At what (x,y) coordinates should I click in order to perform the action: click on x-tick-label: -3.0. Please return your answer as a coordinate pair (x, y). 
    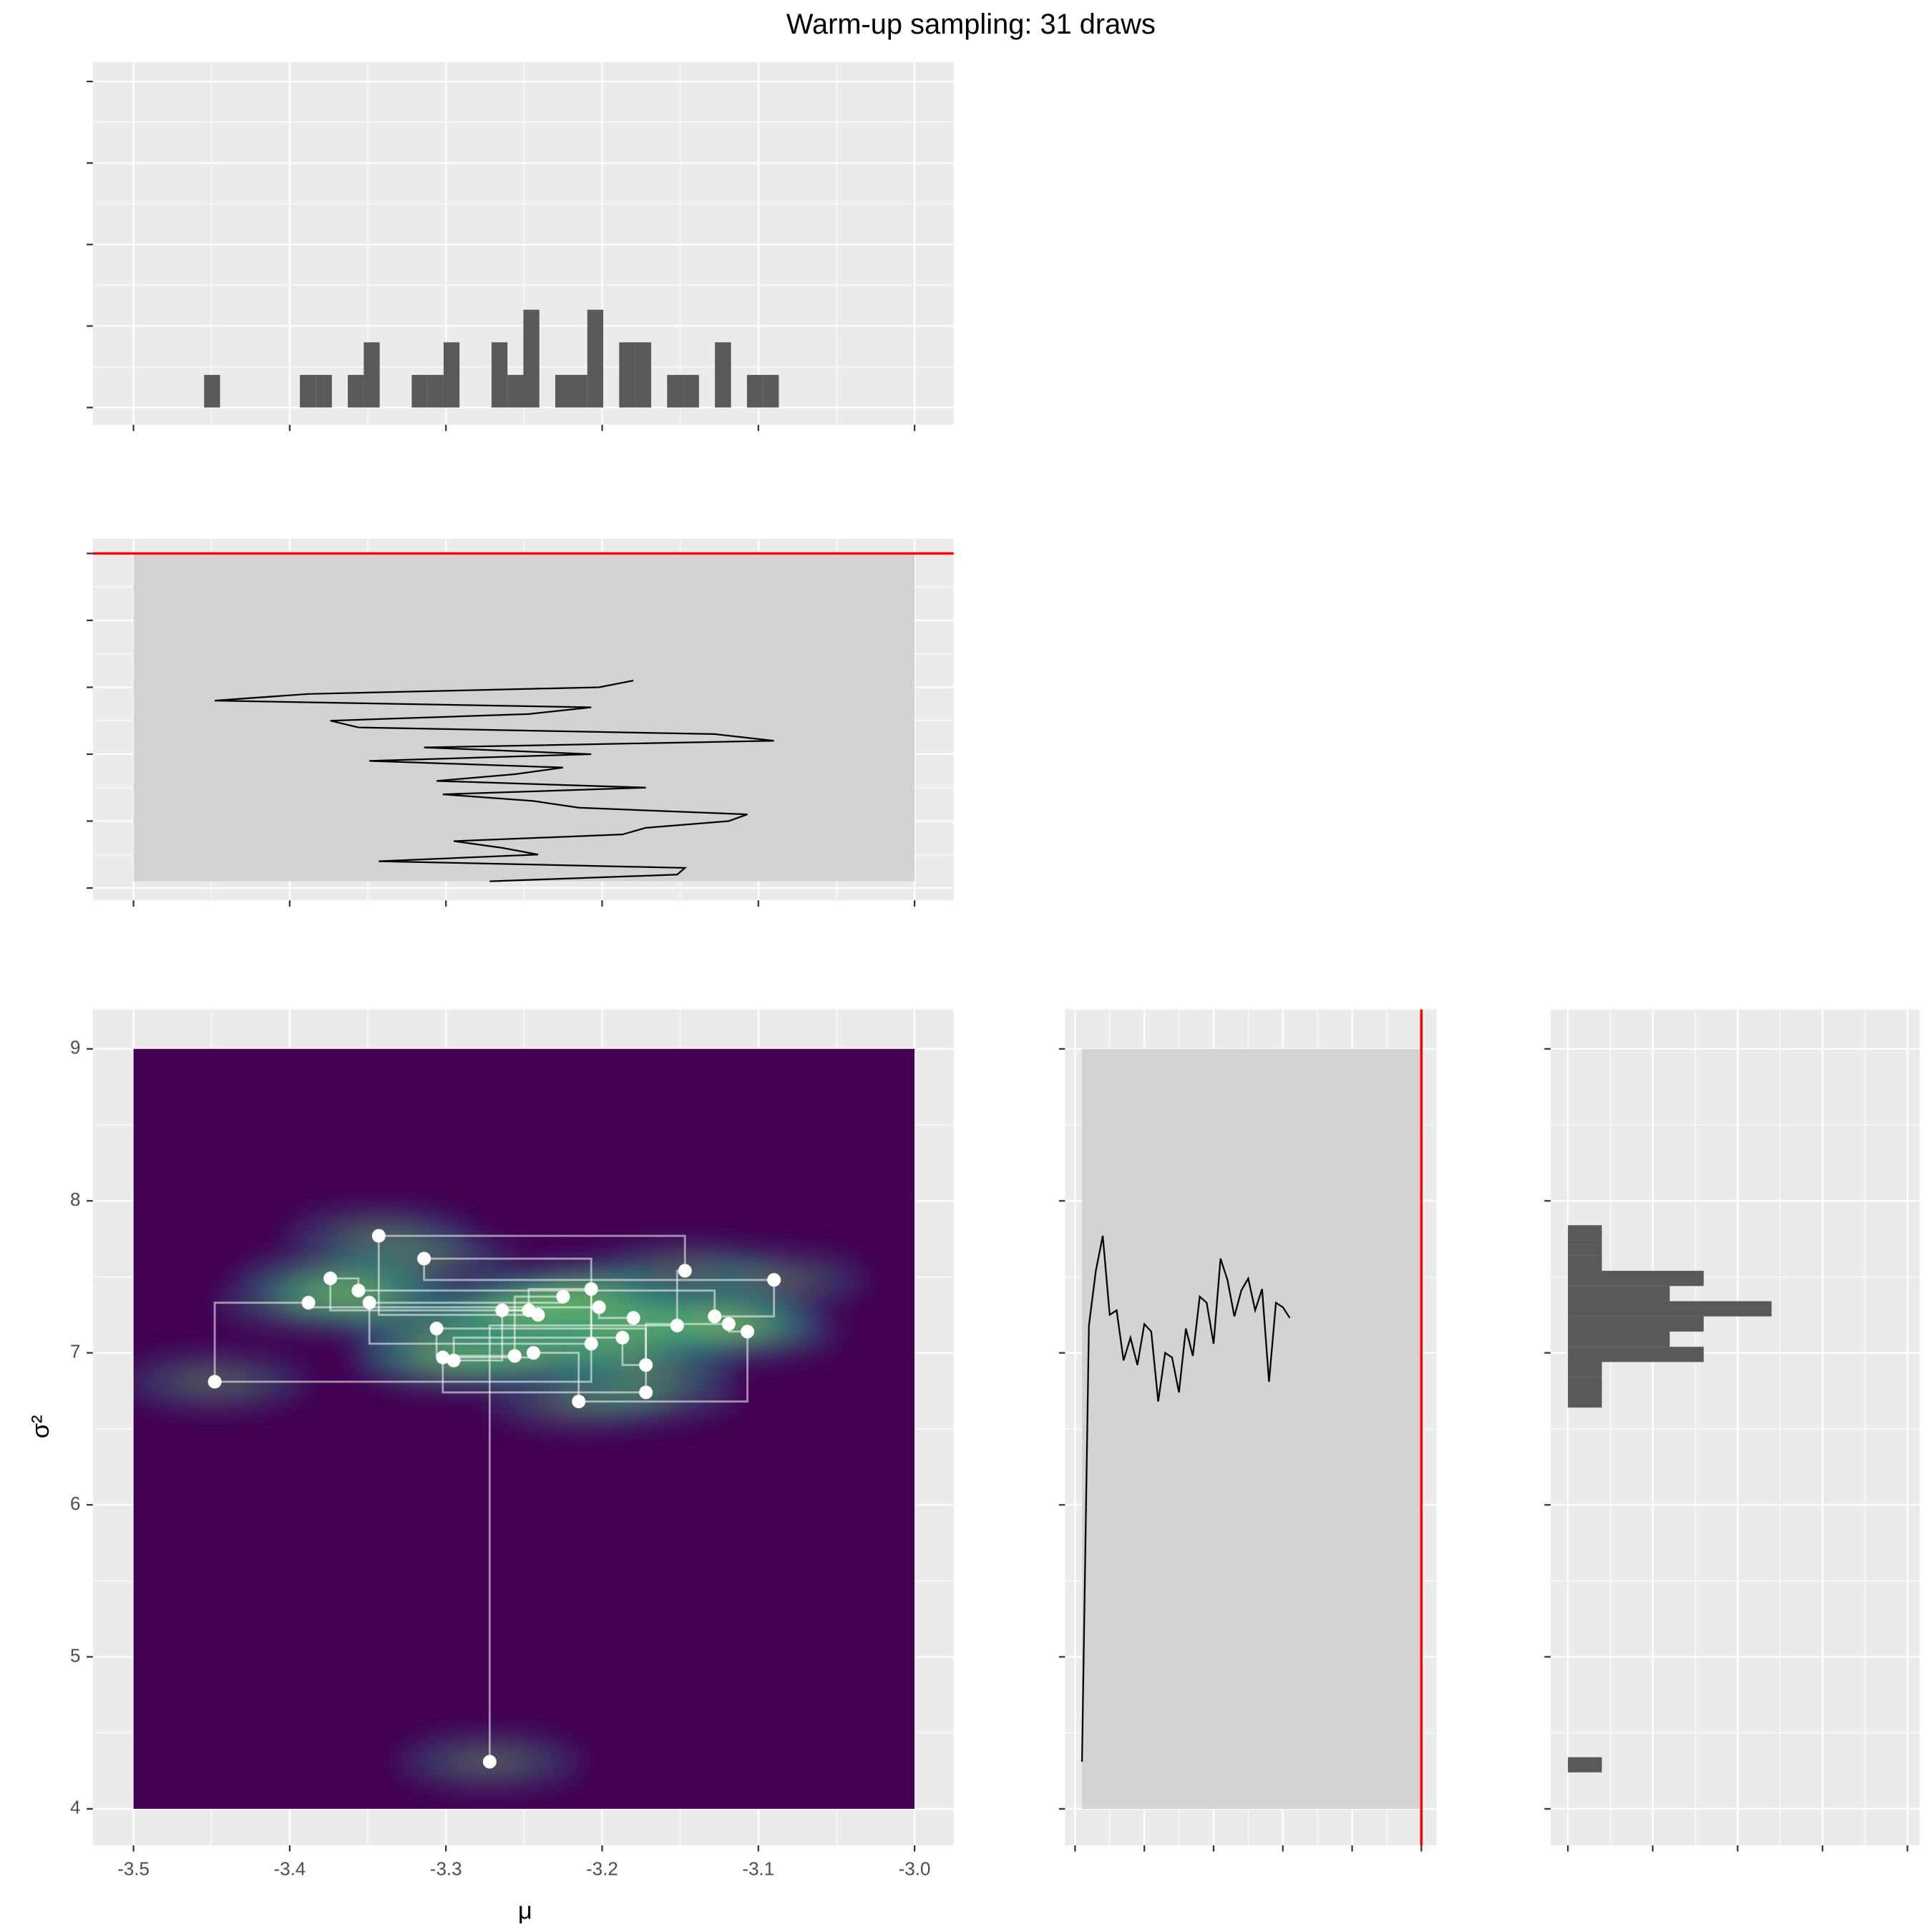
    Looking at the image, I should click on (915, 1868).